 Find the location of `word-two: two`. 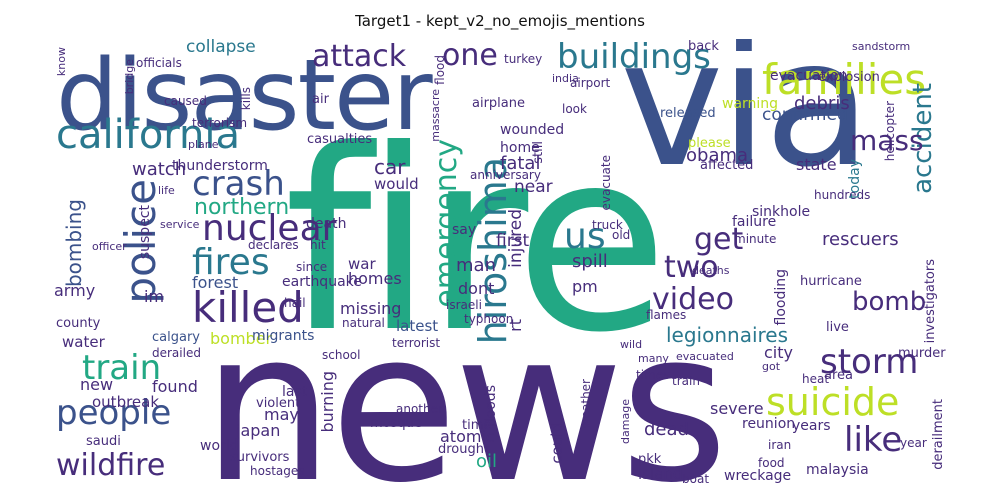

word-two: two is located at coordinates (691, 267).